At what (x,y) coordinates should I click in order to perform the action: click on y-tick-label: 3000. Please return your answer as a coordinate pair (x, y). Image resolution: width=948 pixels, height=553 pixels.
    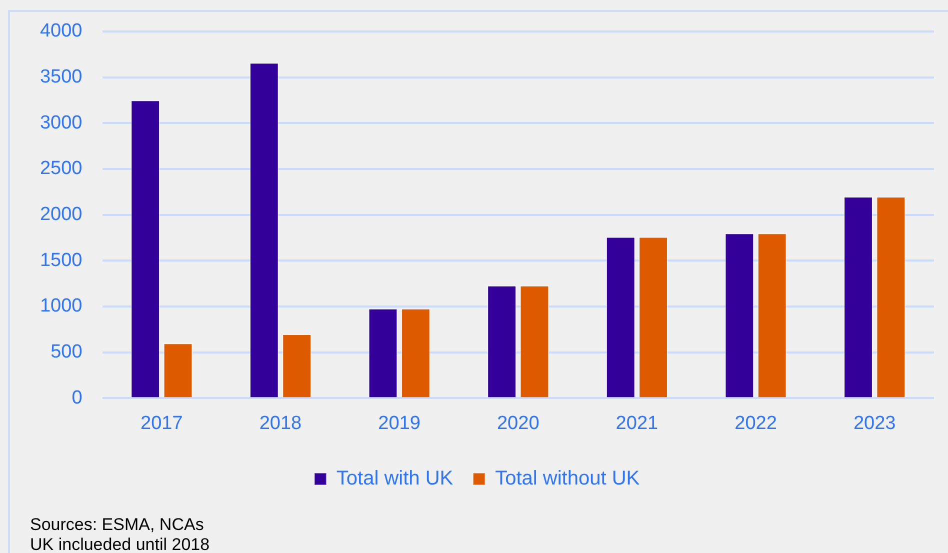
    Looking at the image, I should click on (61, 123).